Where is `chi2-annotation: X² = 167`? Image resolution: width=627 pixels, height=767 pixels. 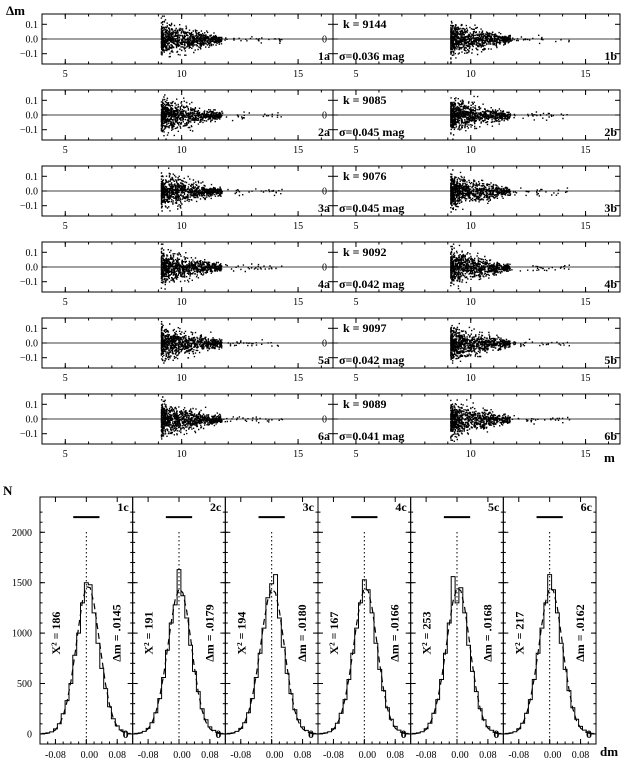
chi2-annotation: X² = 167 is located at coordinates (334, 633).